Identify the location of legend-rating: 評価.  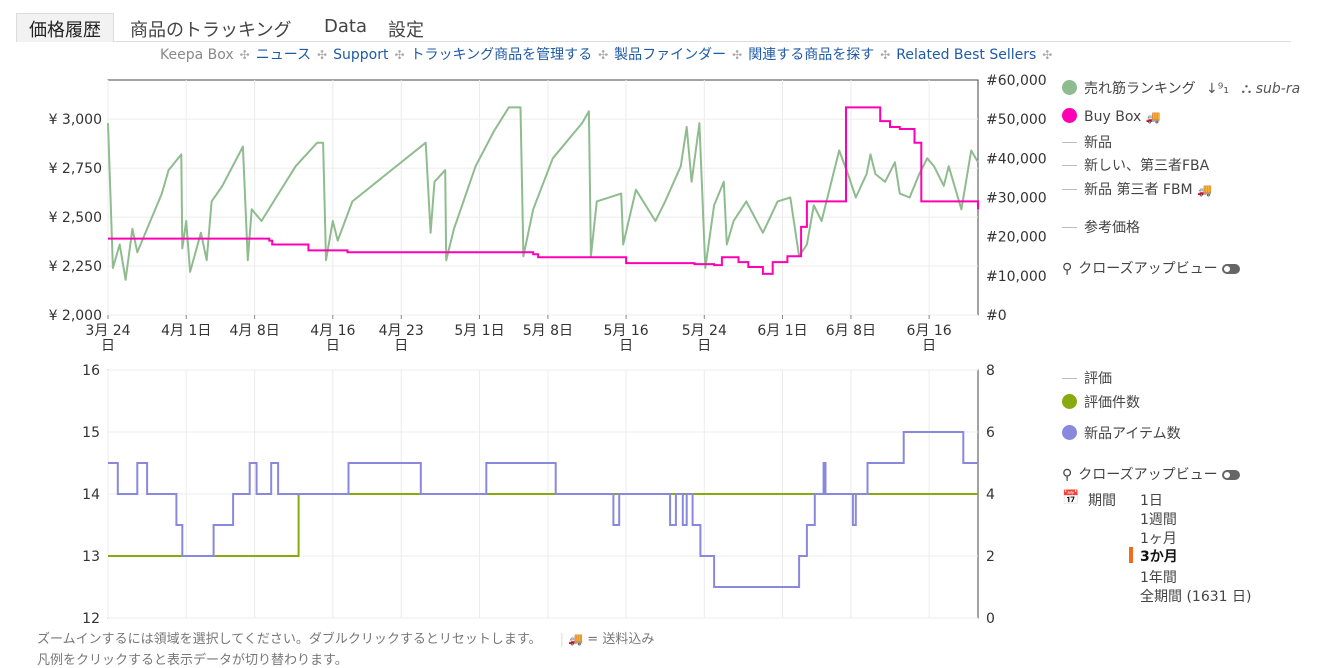
(1087, 378).